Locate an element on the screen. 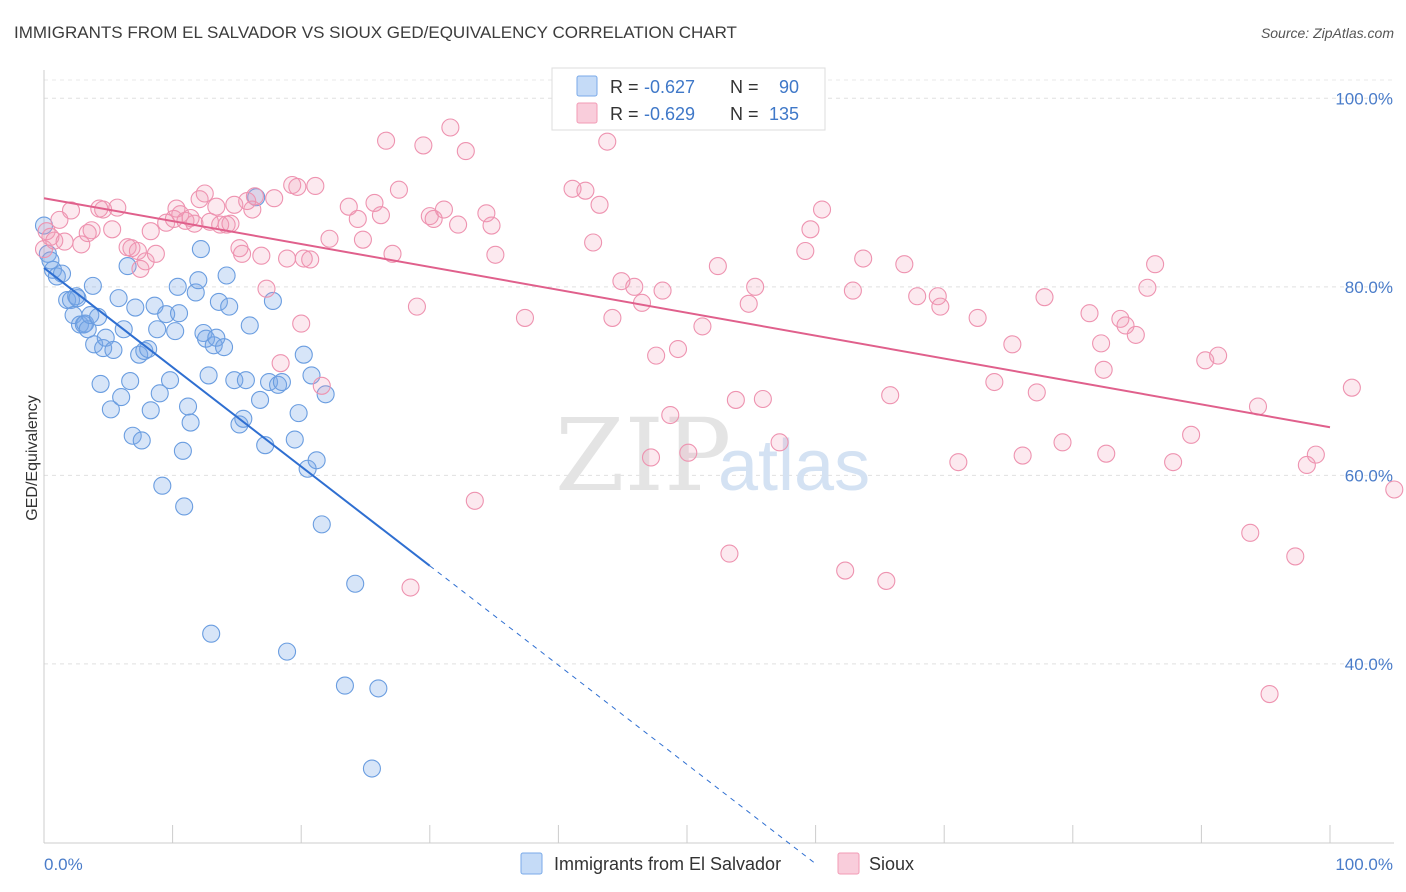 Image resolution: width=1406 pixels, height=892 pixels. legend-n-label-1: N = is located at coordinates (744, 87).